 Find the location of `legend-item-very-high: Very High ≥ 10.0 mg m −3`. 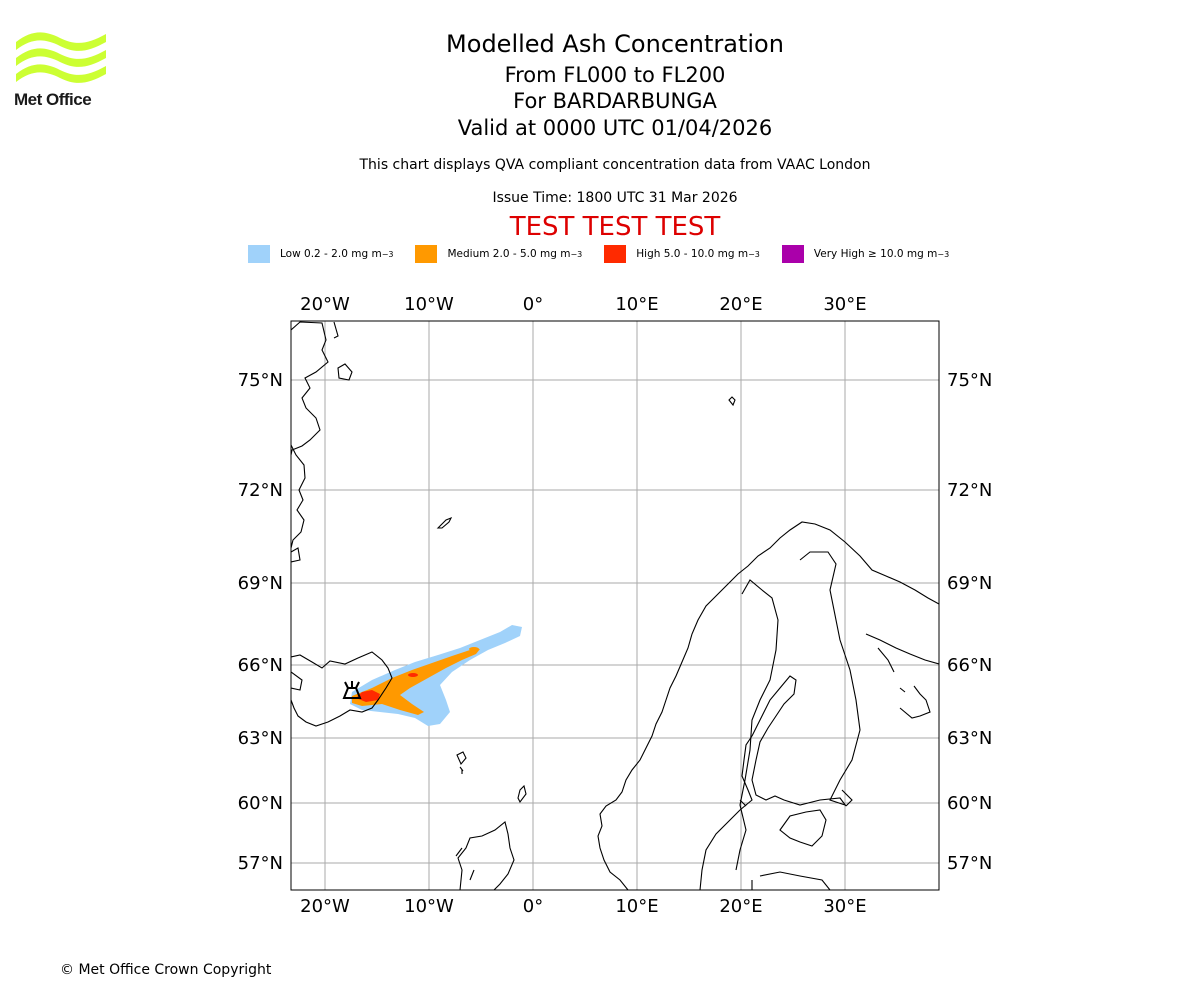

legend-item-very-high: Very High ≥ 10.0 mg m −3 is located at coordinates (865, 254).